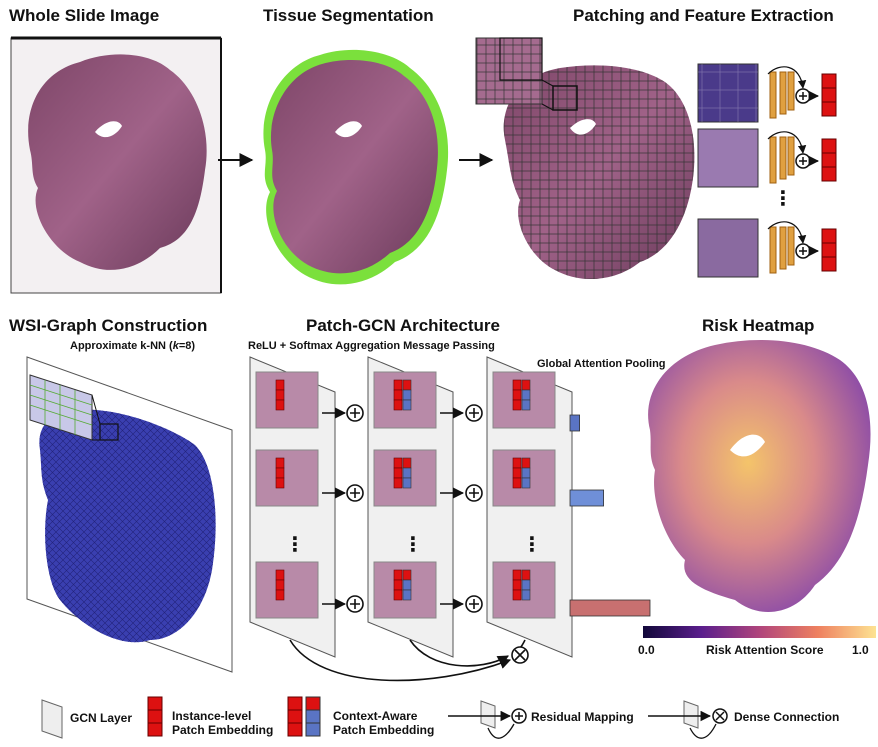 This screenshot has width=878, height=747. I want to click on legend-glyphs, so click(384, 719).